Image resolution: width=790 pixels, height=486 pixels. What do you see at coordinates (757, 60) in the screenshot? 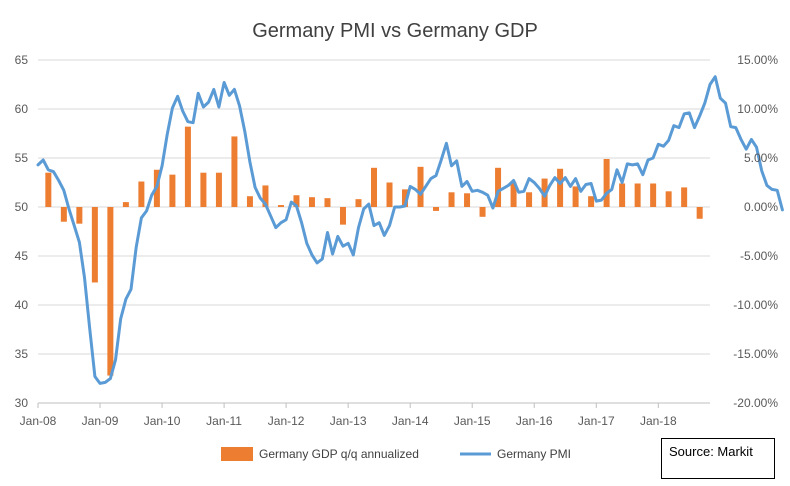
I see `y-right-tick-label: 15.00%` at bounding box center [757, 60].